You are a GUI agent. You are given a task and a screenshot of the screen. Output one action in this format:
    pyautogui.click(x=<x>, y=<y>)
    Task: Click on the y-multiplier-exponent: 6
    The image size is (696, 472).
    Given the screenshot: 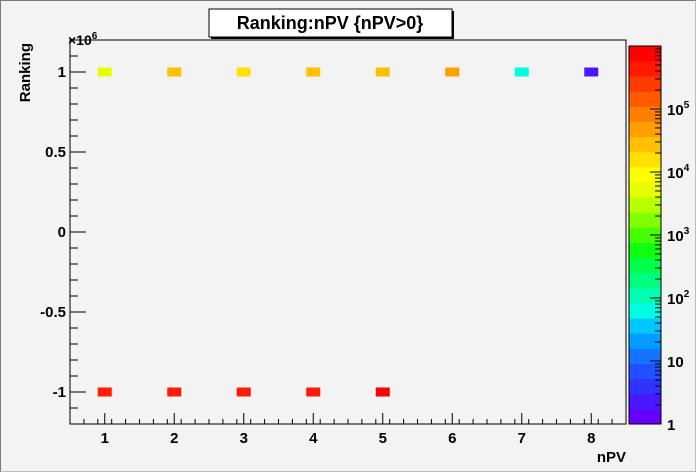 What is the action you would take?
    pyautogui.click(x=95, y=36)
    